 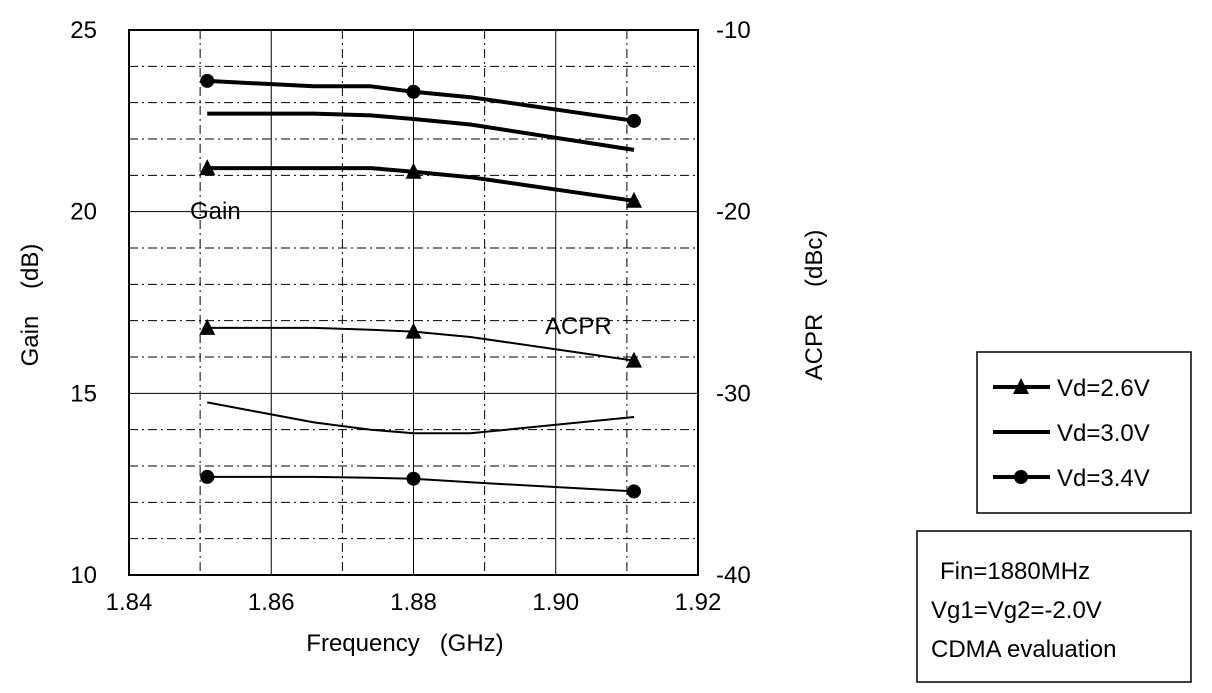 What do you see at coordinates (83, 393) in the screenshot?
I see `y-left-tick-label: 15` at bounding box center [83, 393].